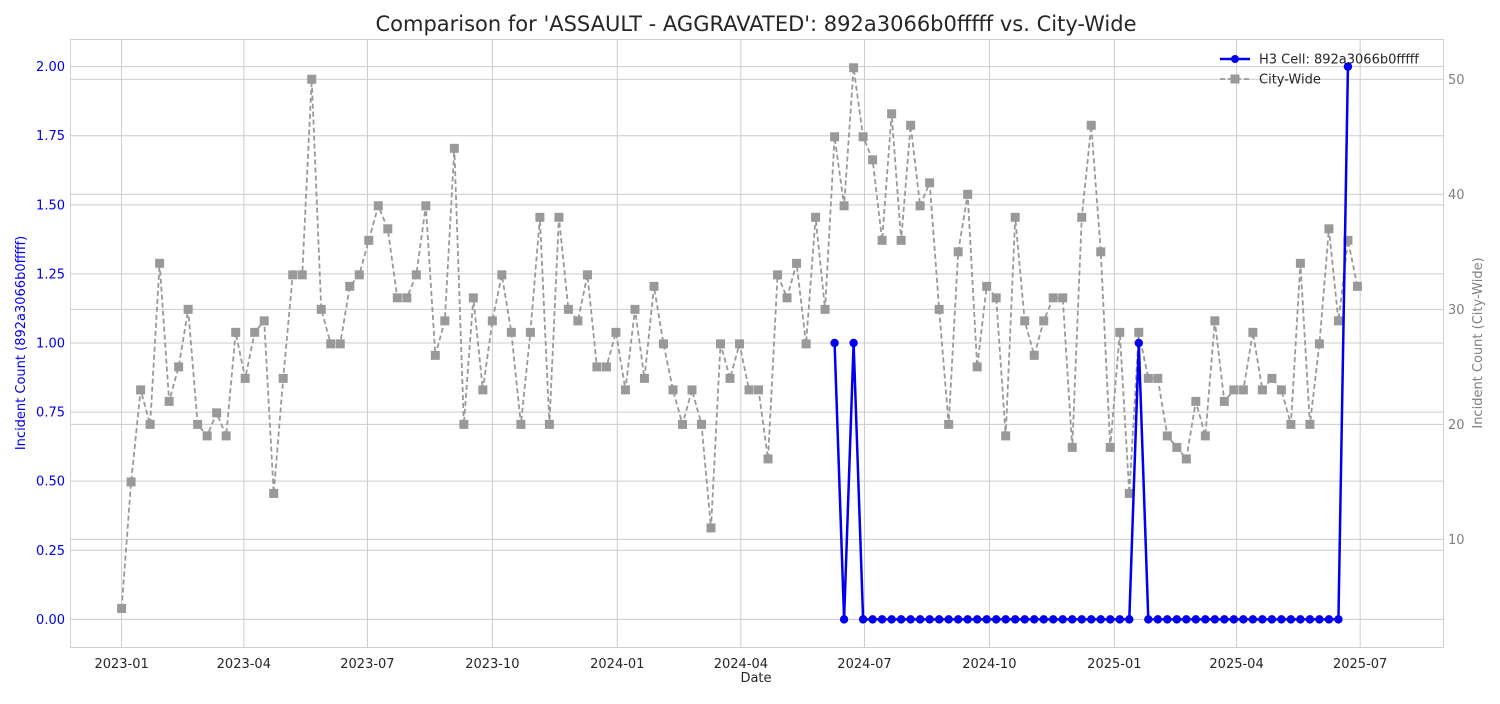 This screenshot has height=704, width=1500. Describe the element at coordinates (50, 274) in the screenshot. I see `left-y-tick-label: 1.25` at that location.